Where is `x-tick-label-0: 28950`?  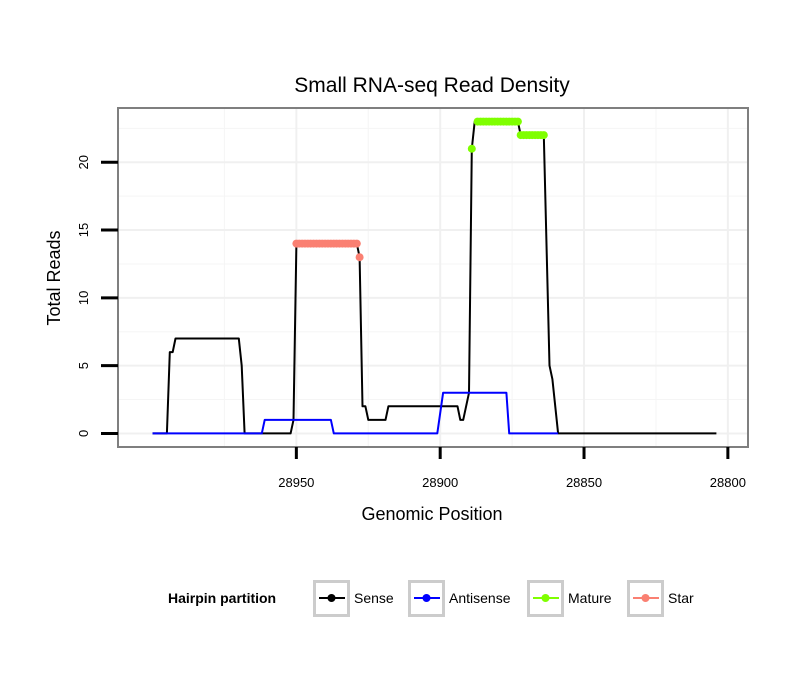
x-tick-label-0: 28950 is located at coordinates (296, 482).